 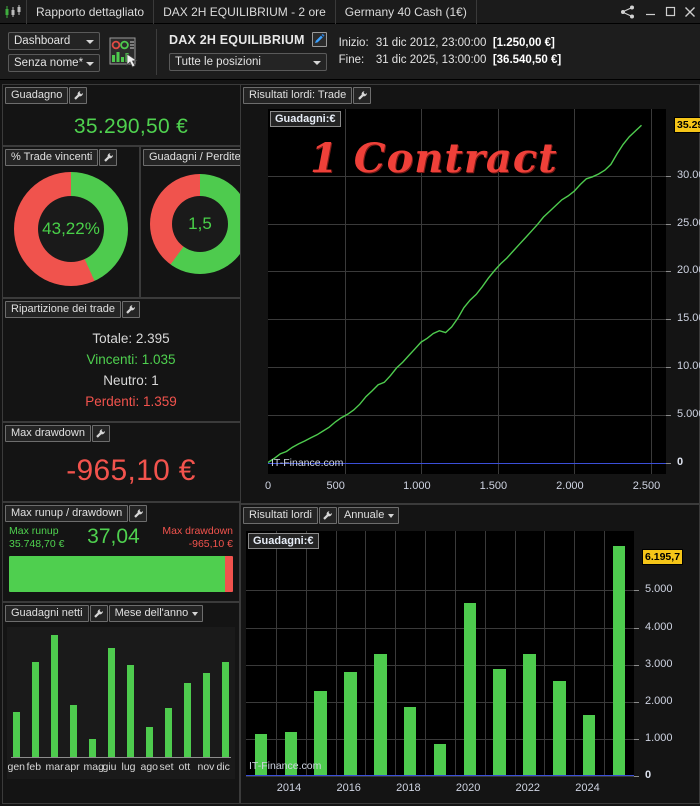 I want to click on toolbar-left-group: Dashboard Senza nome*, so click(x=78, y=52).